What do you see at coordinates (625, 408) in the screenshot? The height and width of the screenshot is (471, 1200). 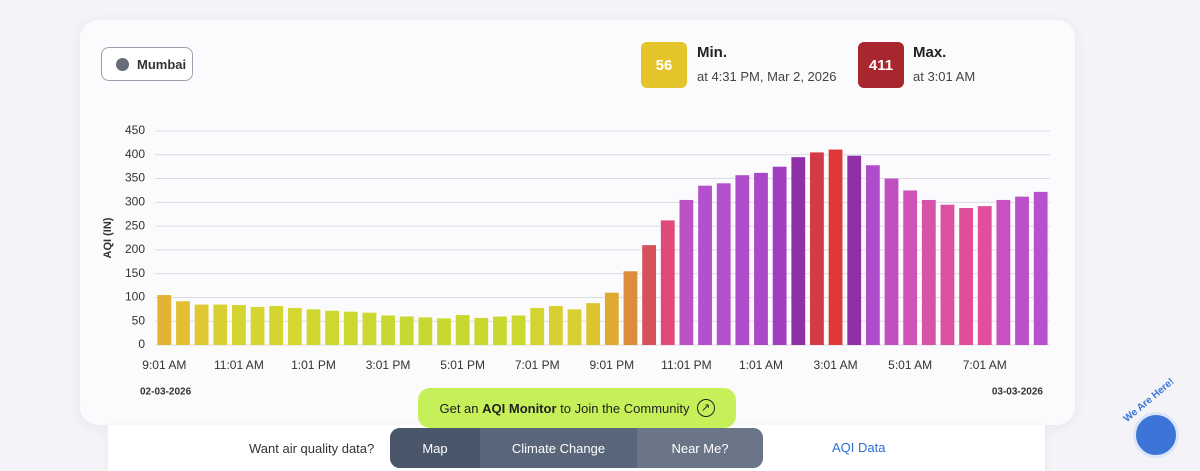 I see `cta-post: to Join the Community` at bounding box center [625, 408].